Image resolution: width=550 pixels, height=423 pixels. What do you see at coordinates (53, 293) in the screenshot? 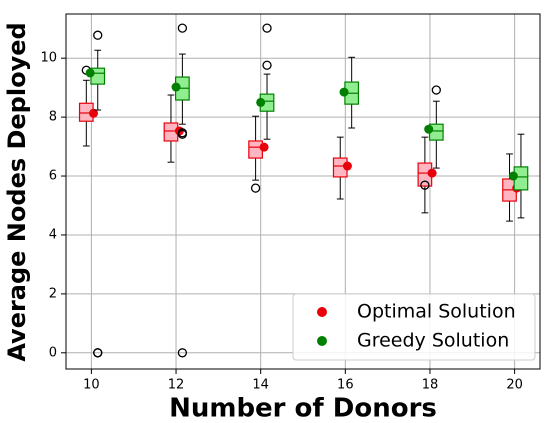
I see `y-tick-label: 2` at bounding box center [53, 293].